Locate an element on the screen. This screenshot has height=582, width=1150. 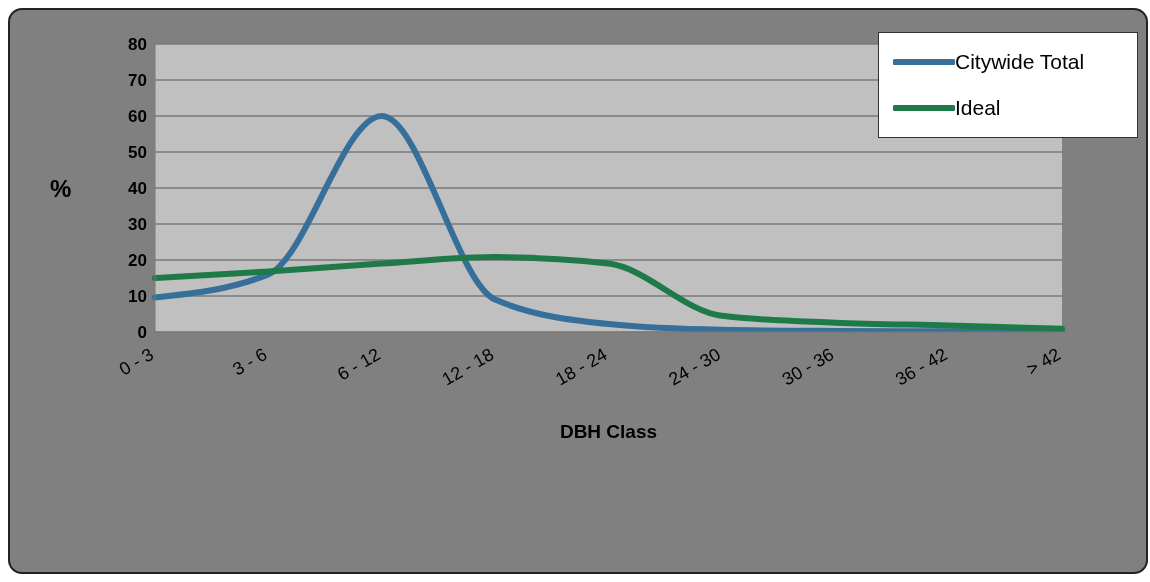
x-tick-label: 36 - 42 is located at coordinates (921, 367).